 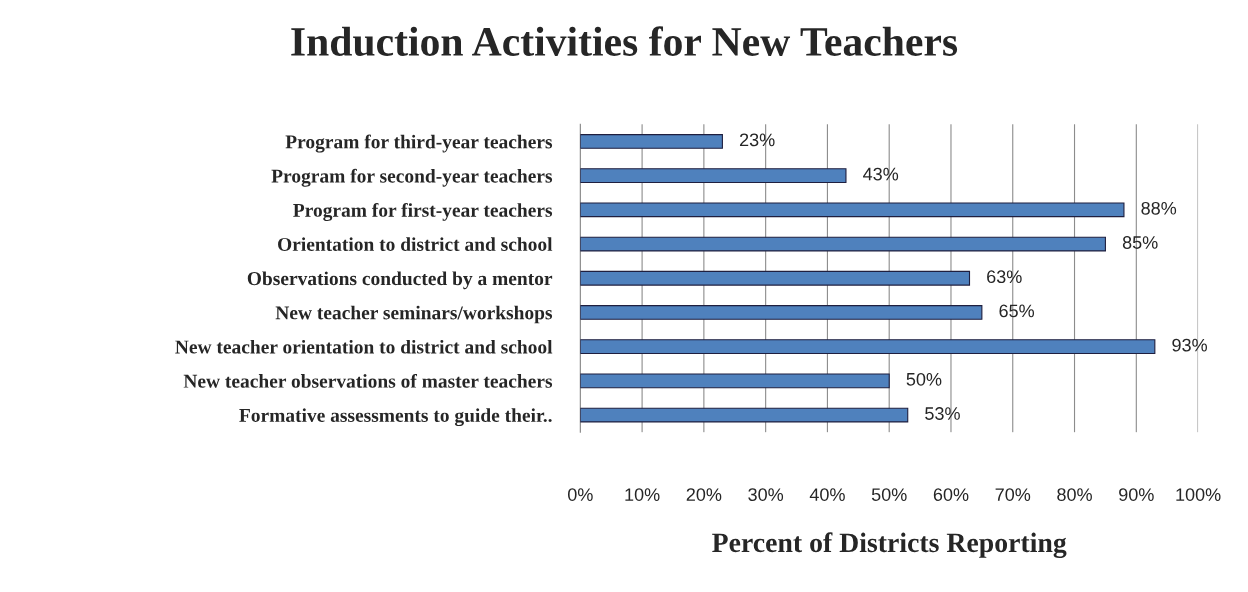 I want to click on y-tick-label: Orientation to district and school, so click(x=415, y=244).